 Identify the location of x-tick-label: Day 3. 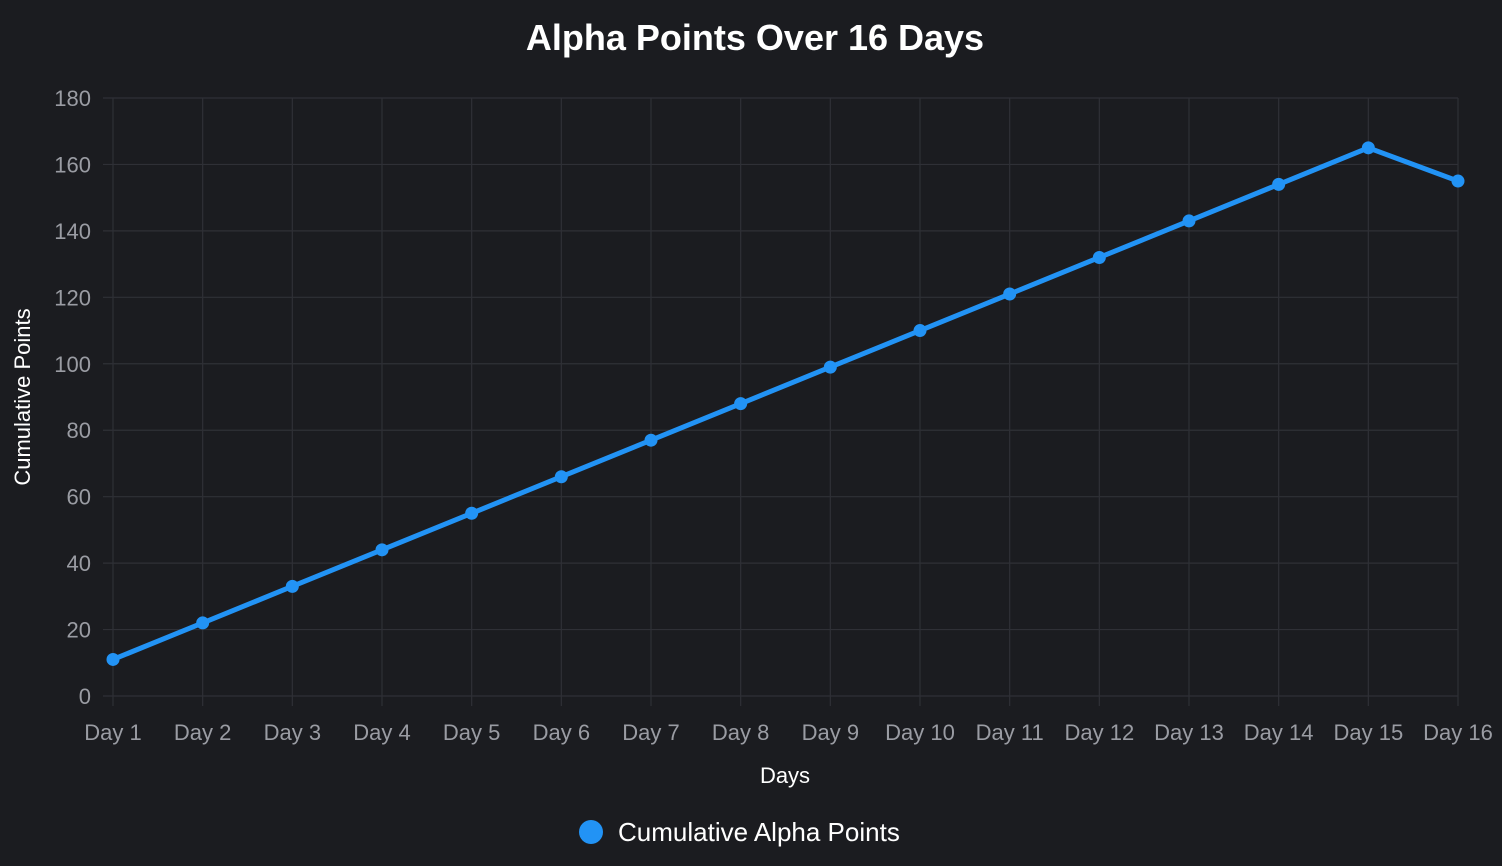
(292, 732).